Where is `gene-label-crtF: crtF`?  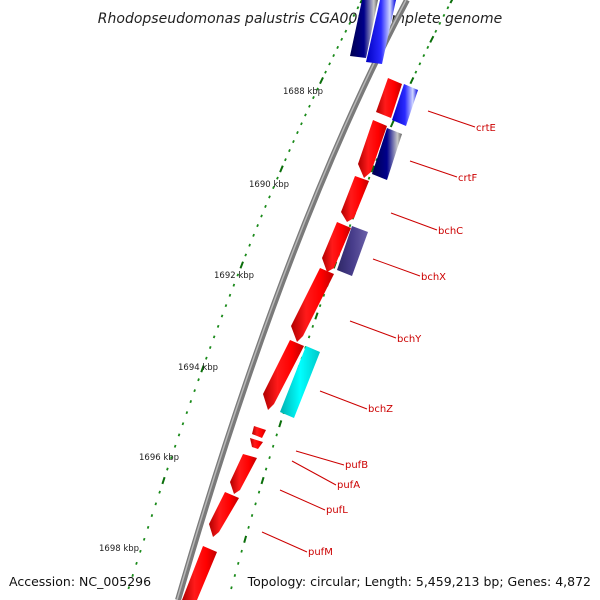
gene-label-crtF: crtF is located at coordinates (468, 178).